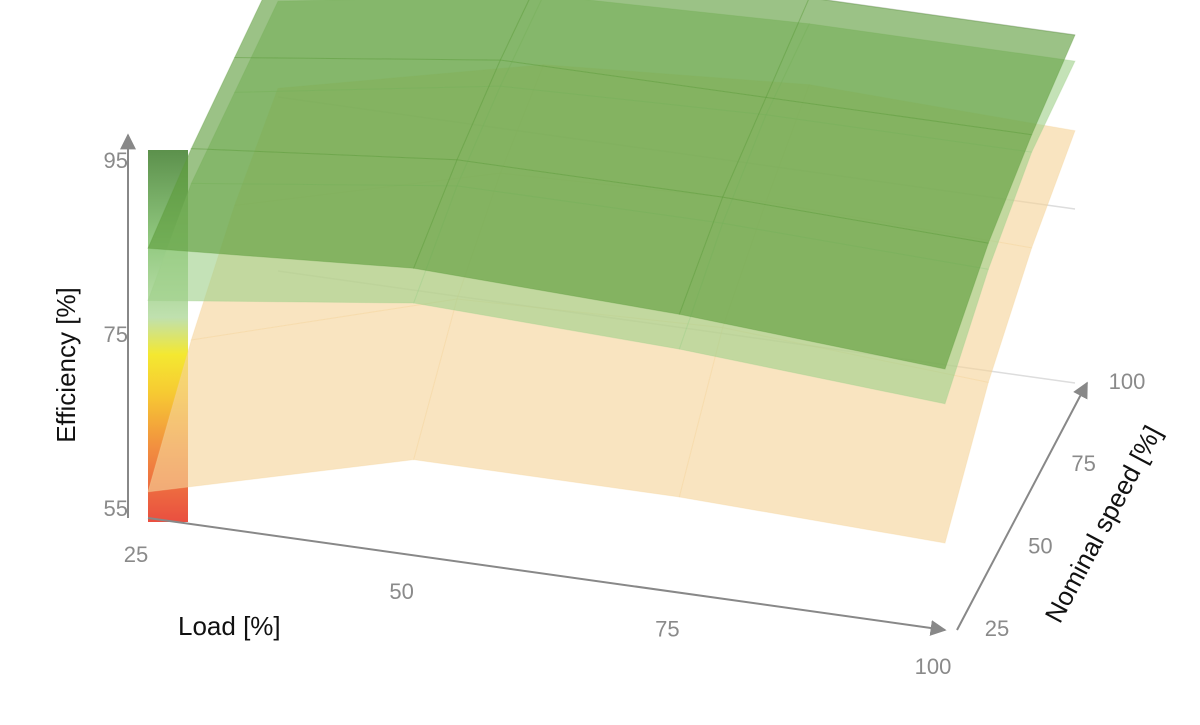  What do you see at coordinates (997, 628) in the screenshot?
I see `y-tick-label: 25` at bounding box center [997, 628].